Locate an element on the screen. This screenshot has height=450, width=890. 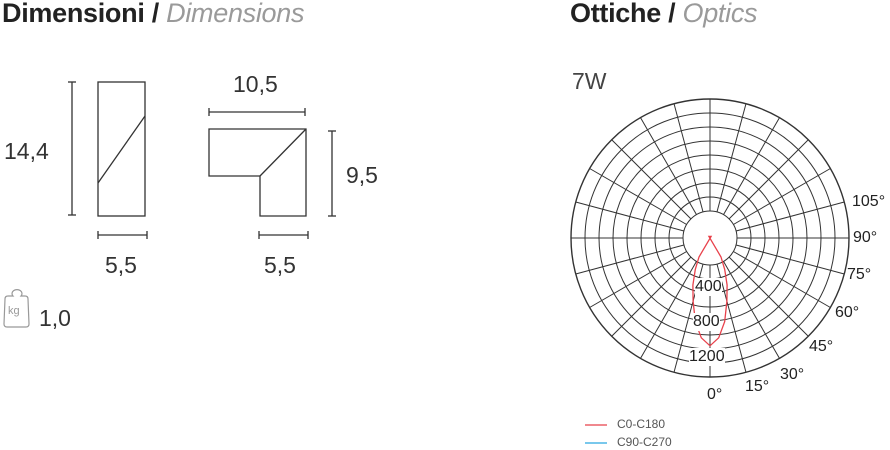
angle-label: 30° is located at coordinates (792, 374).